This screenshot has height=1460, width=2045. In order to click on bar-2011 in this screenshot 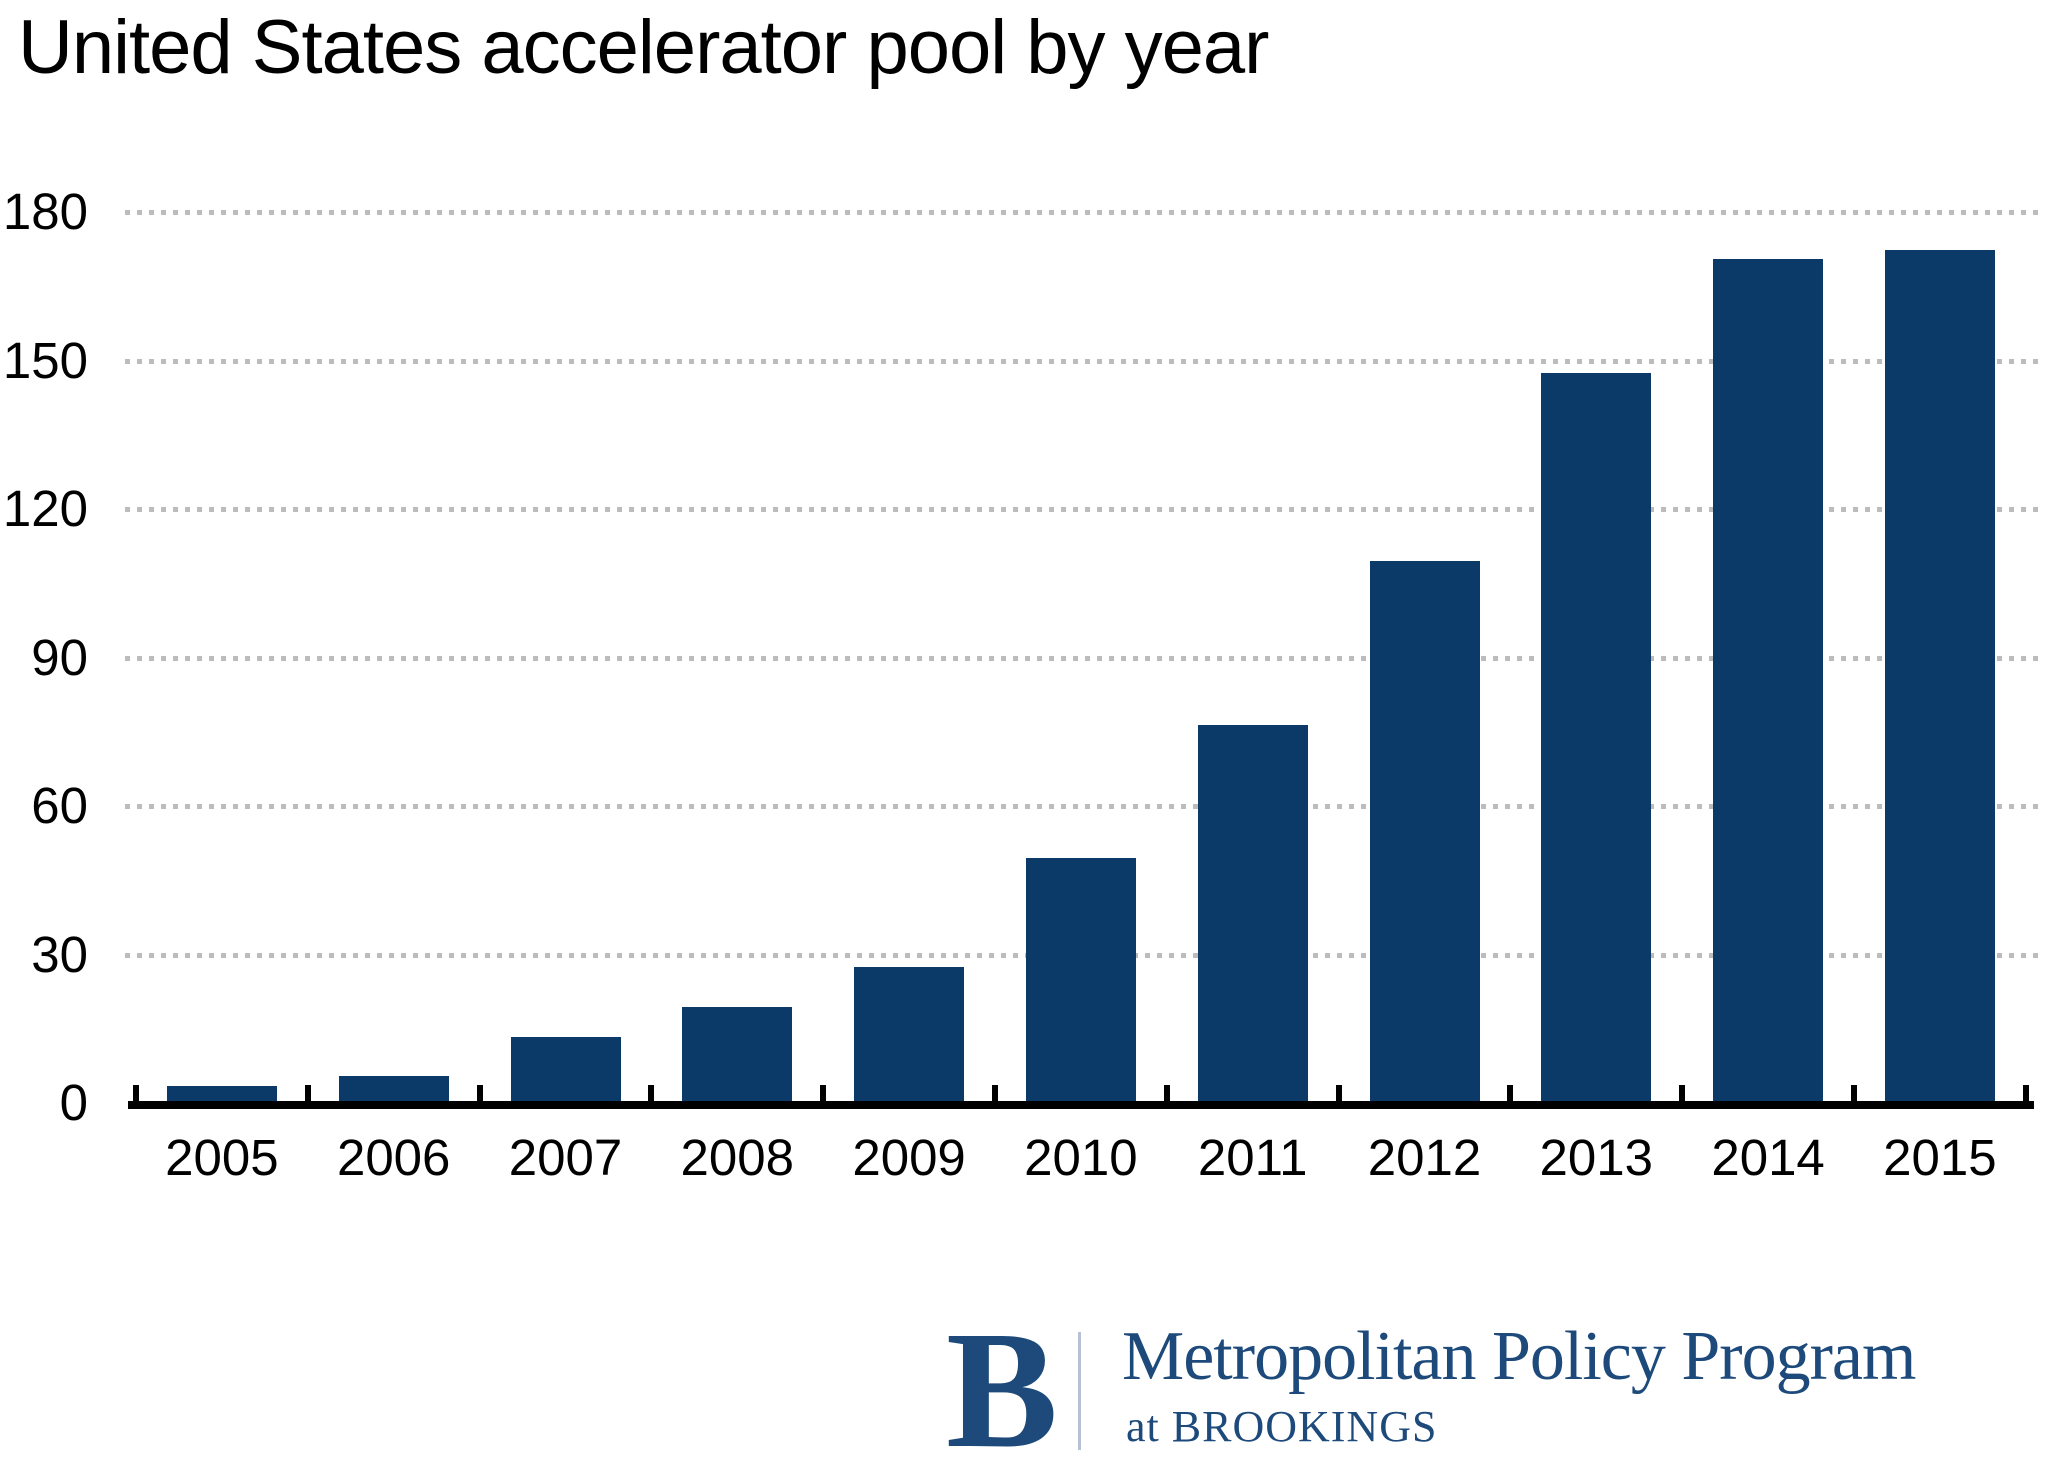, I will do `click(1252, 913)`.